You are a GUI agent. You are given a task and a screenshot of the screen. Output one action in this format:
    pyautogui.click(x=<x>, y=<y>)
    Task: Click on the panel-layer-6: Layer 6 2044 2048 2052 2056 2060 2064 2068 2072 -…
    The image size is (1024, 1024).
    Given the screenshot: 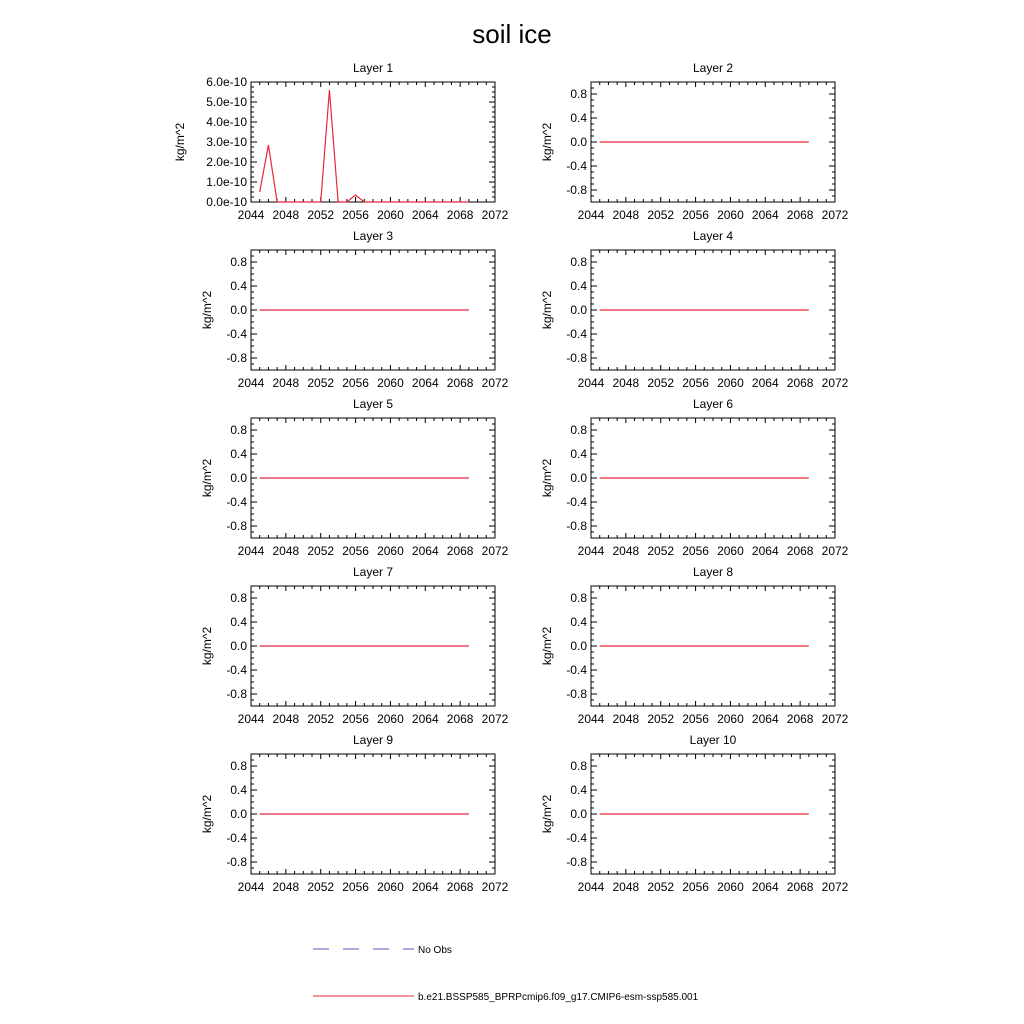 What is the action you would take?
    pyautogui.click(x=694, y=477)
    